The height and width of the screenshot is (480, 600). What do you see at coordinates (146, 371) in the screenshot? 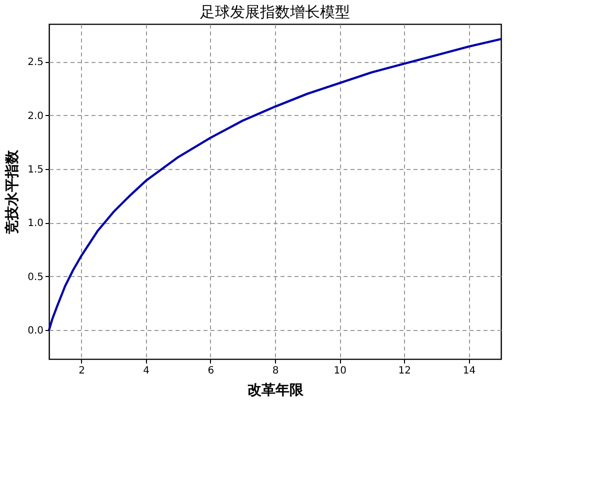
I see `x-tick-label: 4` at bounding box center [146, 371].